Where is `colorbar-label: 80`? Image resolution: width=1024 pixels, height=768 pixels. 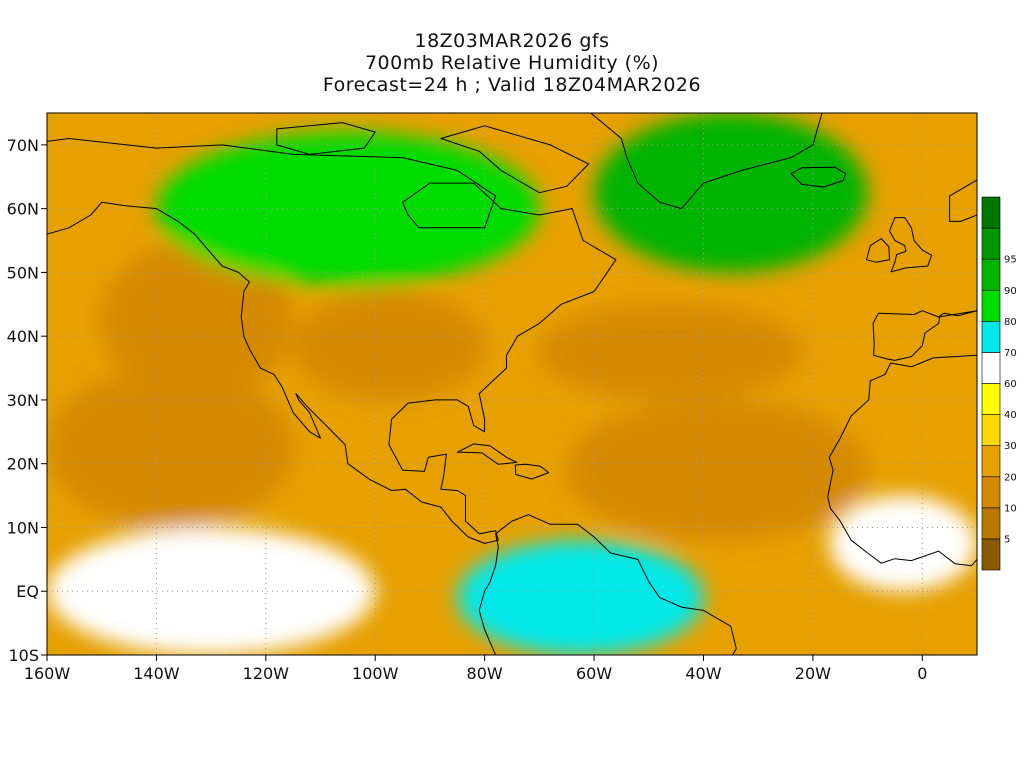 colorbar-label: 80 is located at coordinates (1010, 322).